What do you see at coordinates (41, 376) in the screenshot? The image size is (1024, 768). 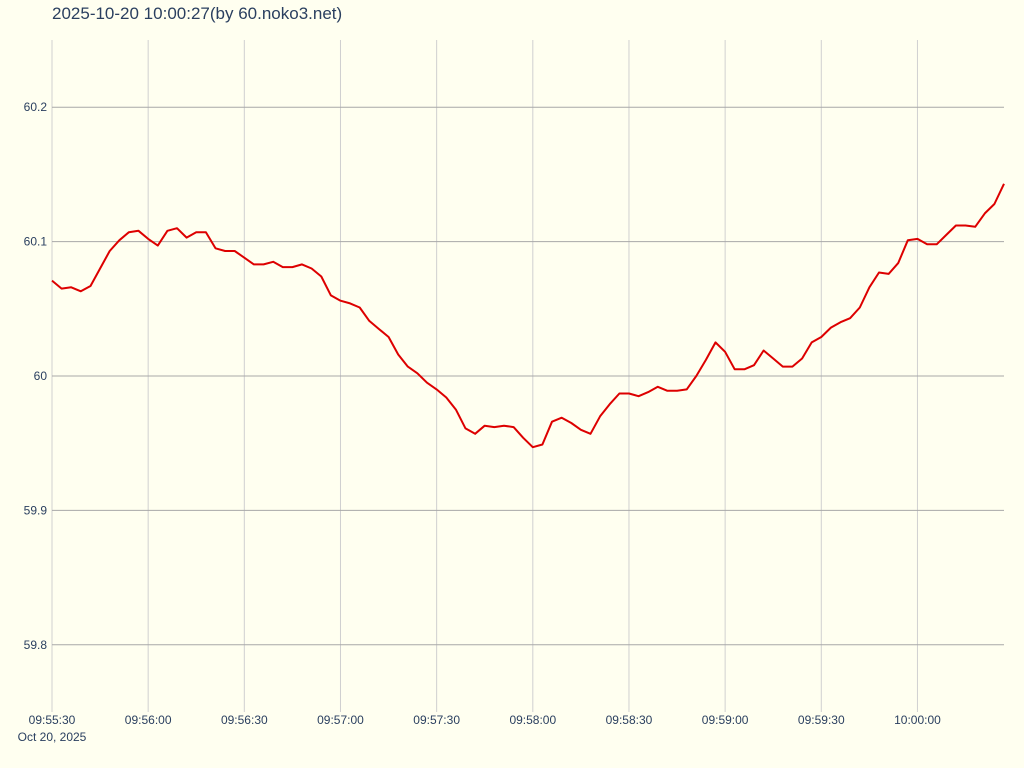 I see `y-tick-label: 60` at bounding box center [41, 376].